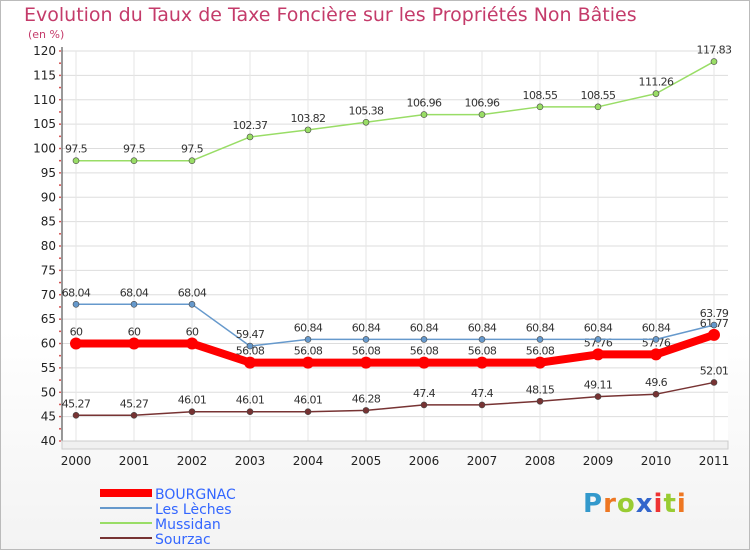 The height and width of the screenshot is (550, 750). What do you see at coordinates (134, 403) in the screenshot?
I see `data-label: 45.27` at bounding box center [134, 403].